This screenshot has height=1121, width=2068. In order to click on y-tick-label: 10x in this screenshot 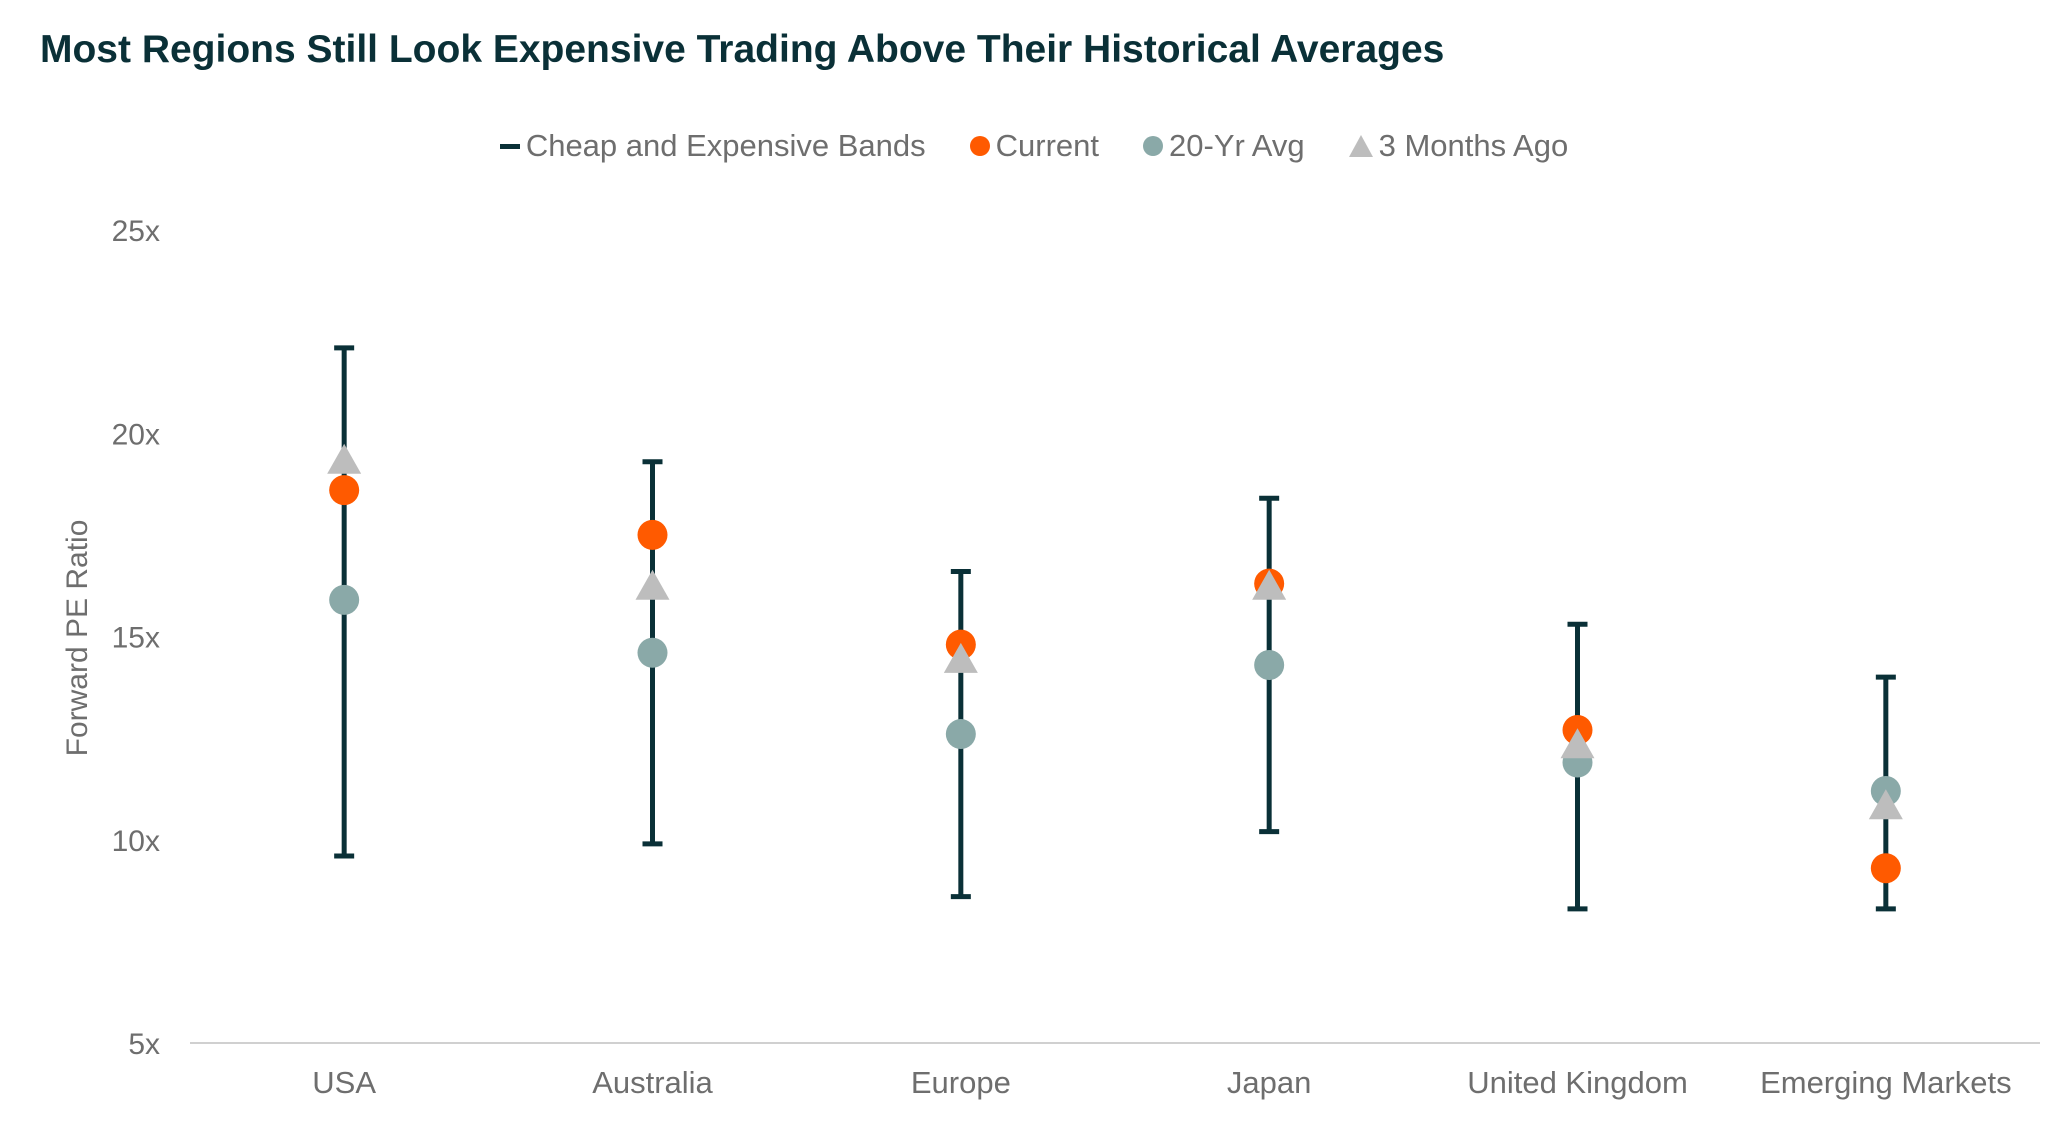, I will do `click(136, 841)`.